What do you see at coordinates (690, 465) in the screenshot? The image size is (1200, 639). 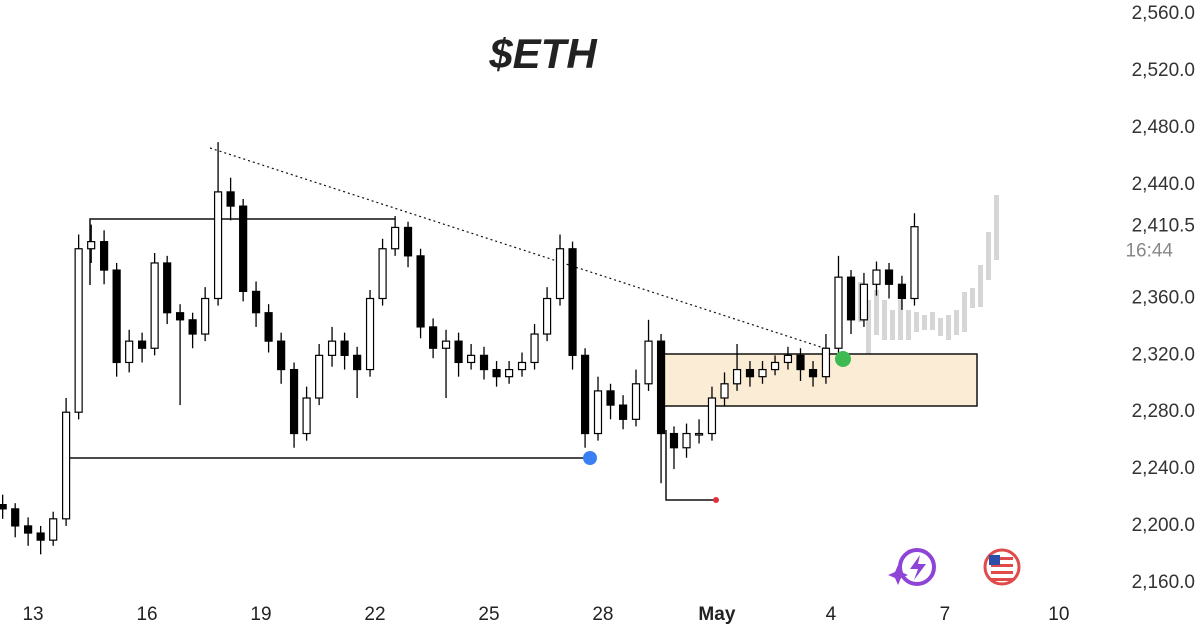 I see `low-line` at bounding box center [690, 465].